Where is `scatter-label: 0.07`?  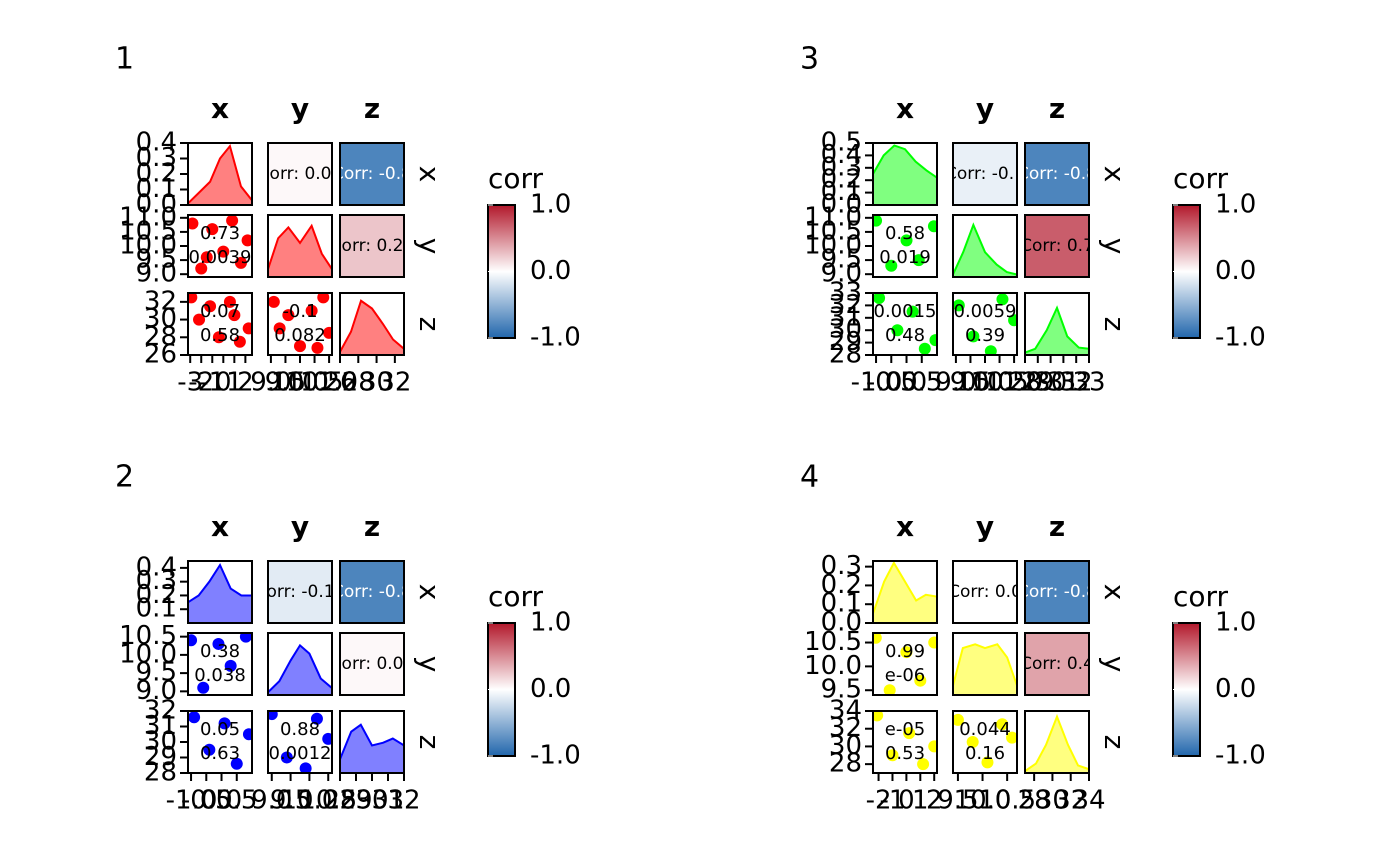
scatter-label: 0.07 is located at coordinates (220, 311).